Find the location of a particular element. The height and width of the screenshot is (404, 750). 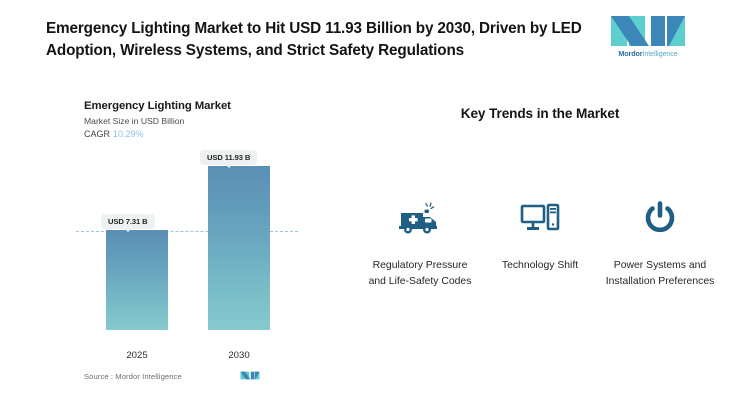

x-axis-label-2030: 2030 is located at coordinates (239, 355).